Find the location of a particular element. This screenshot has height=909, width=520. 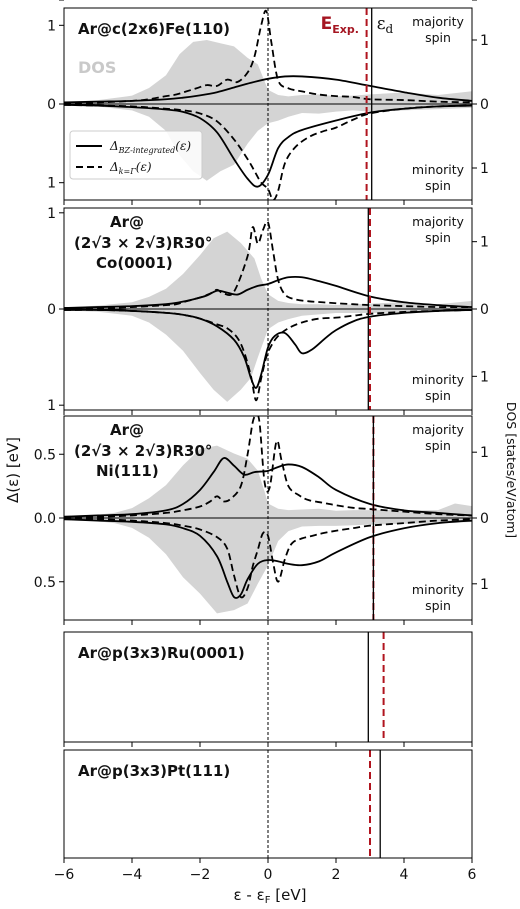

legend-solid-label: ΔBZ-integrated(ε) is located at coordinates (150, 147).